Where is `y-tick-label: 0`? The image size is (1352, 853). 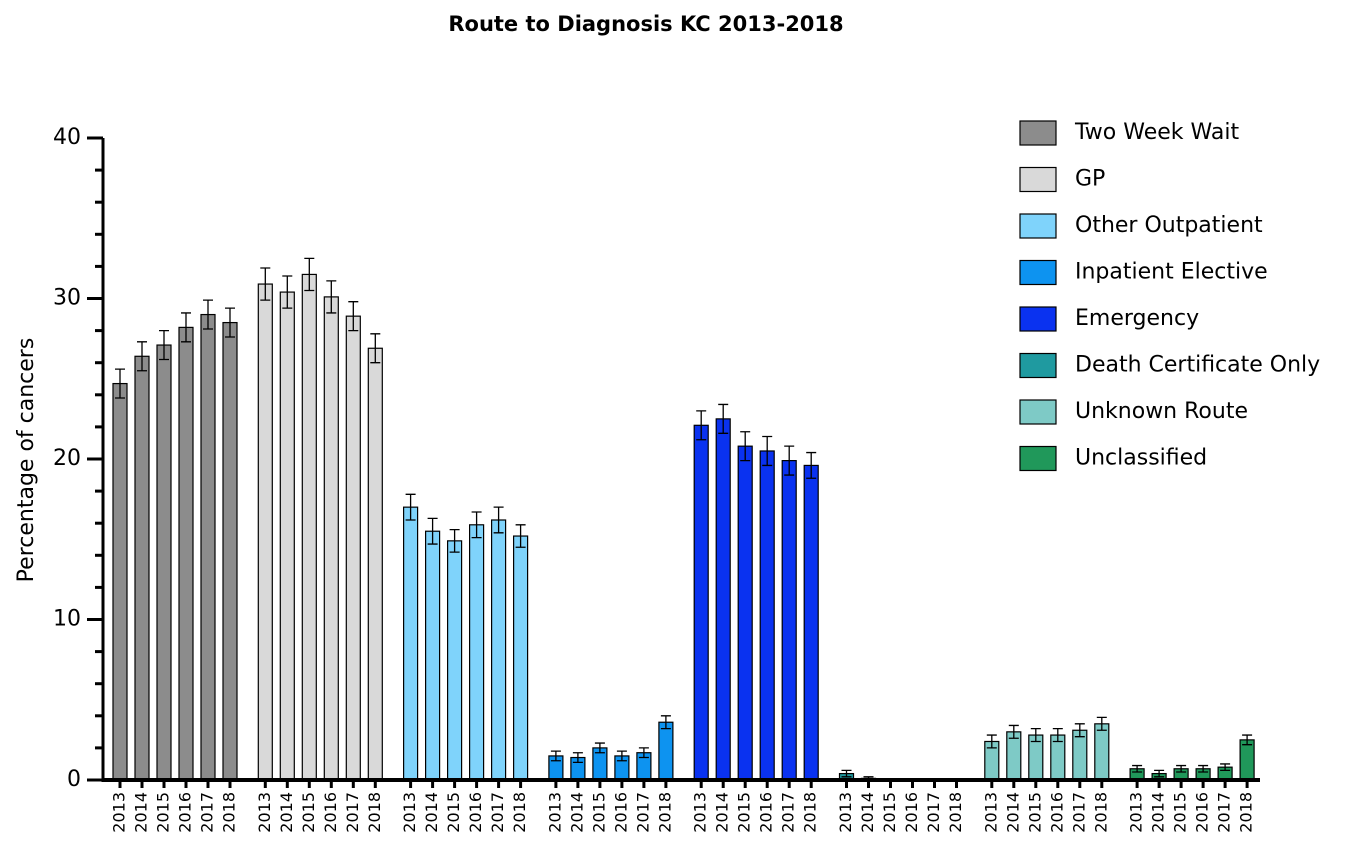
y-tick-label: 0 is located at coordinates (74, 779).